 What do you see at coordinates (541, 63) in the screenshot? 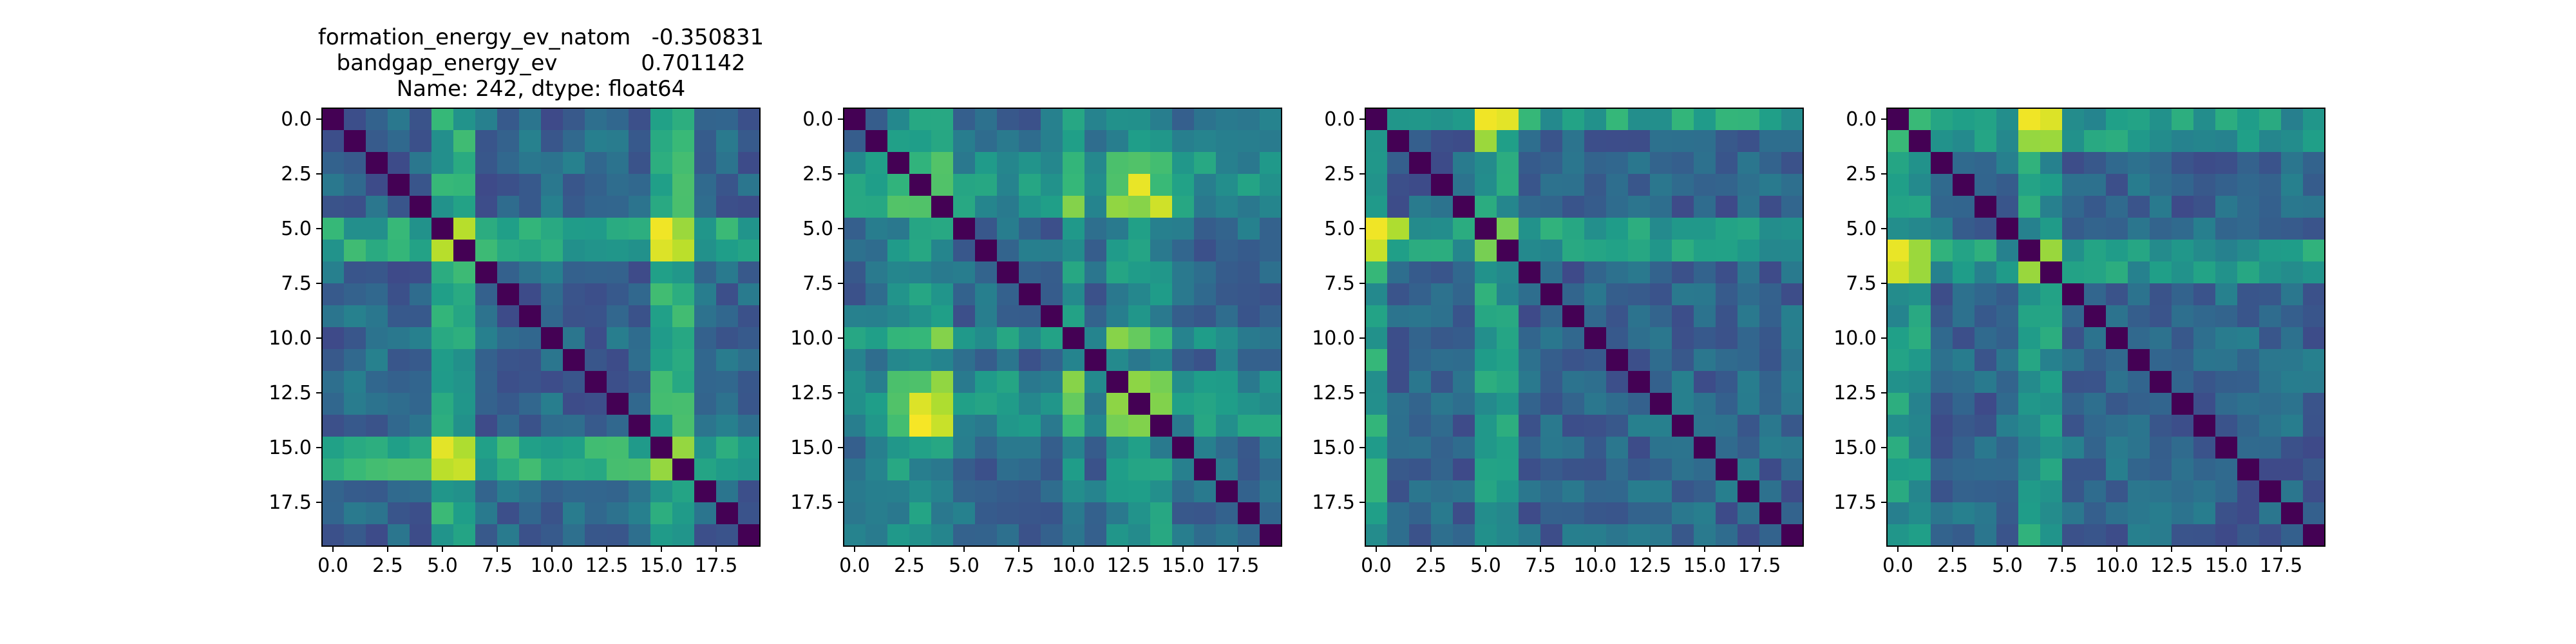
I see `figure-title-line-2: bandgap_energy_ev 0.701142` at bounding box center [541, 63].